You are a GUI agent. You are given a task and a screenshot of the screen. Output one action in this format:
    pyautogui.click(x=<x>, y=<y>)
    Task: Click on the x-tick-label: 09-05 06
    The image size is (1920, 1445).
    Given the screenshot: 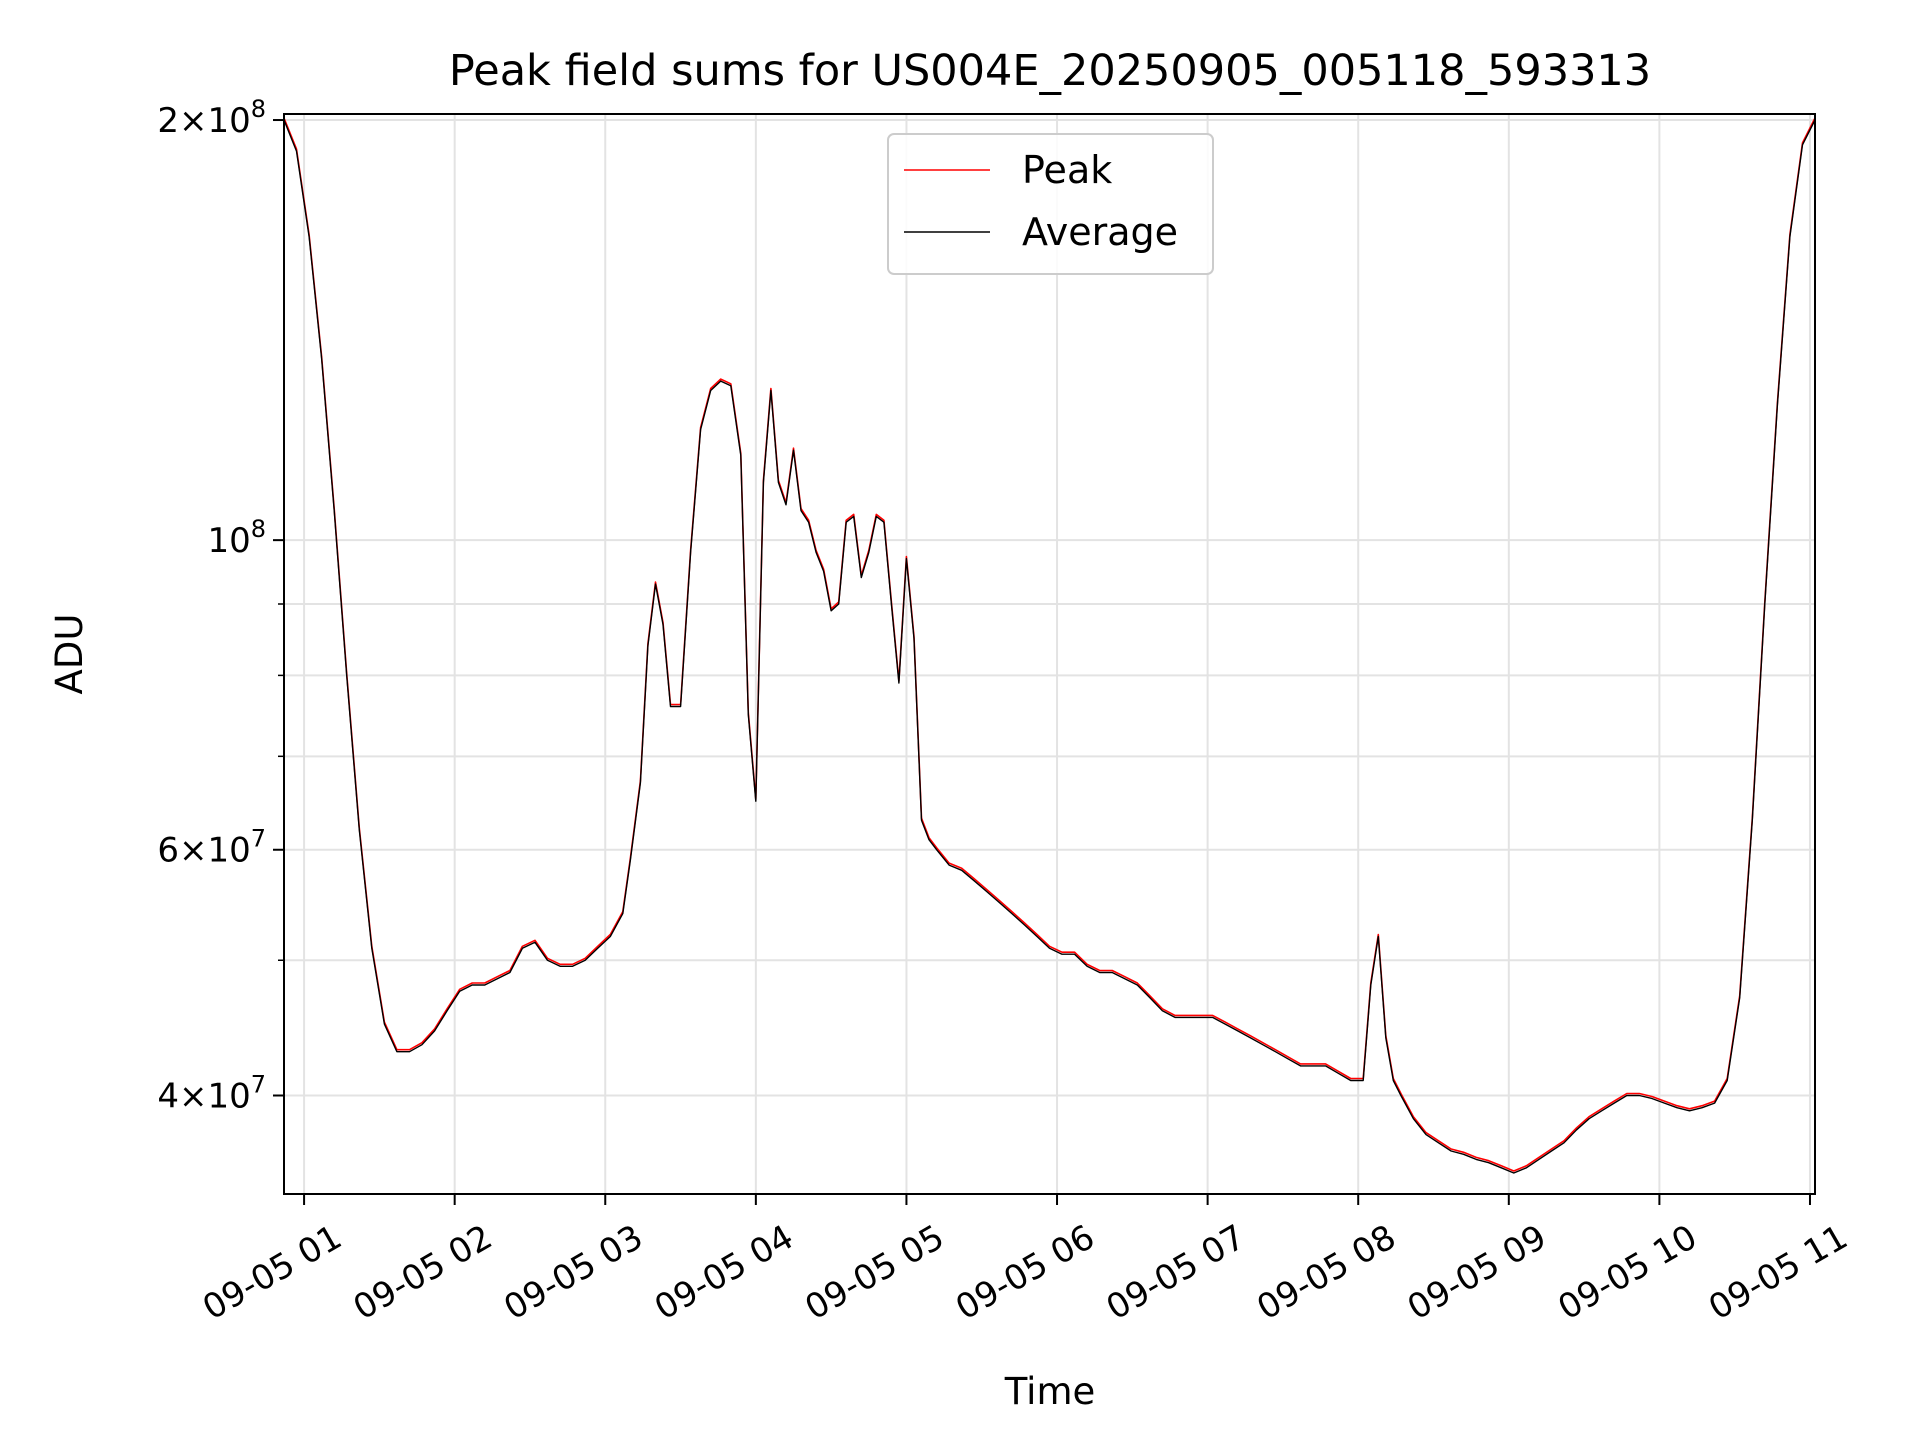 What is the action you would take?
    pyautogui.click(x=1025, y=1272)
    